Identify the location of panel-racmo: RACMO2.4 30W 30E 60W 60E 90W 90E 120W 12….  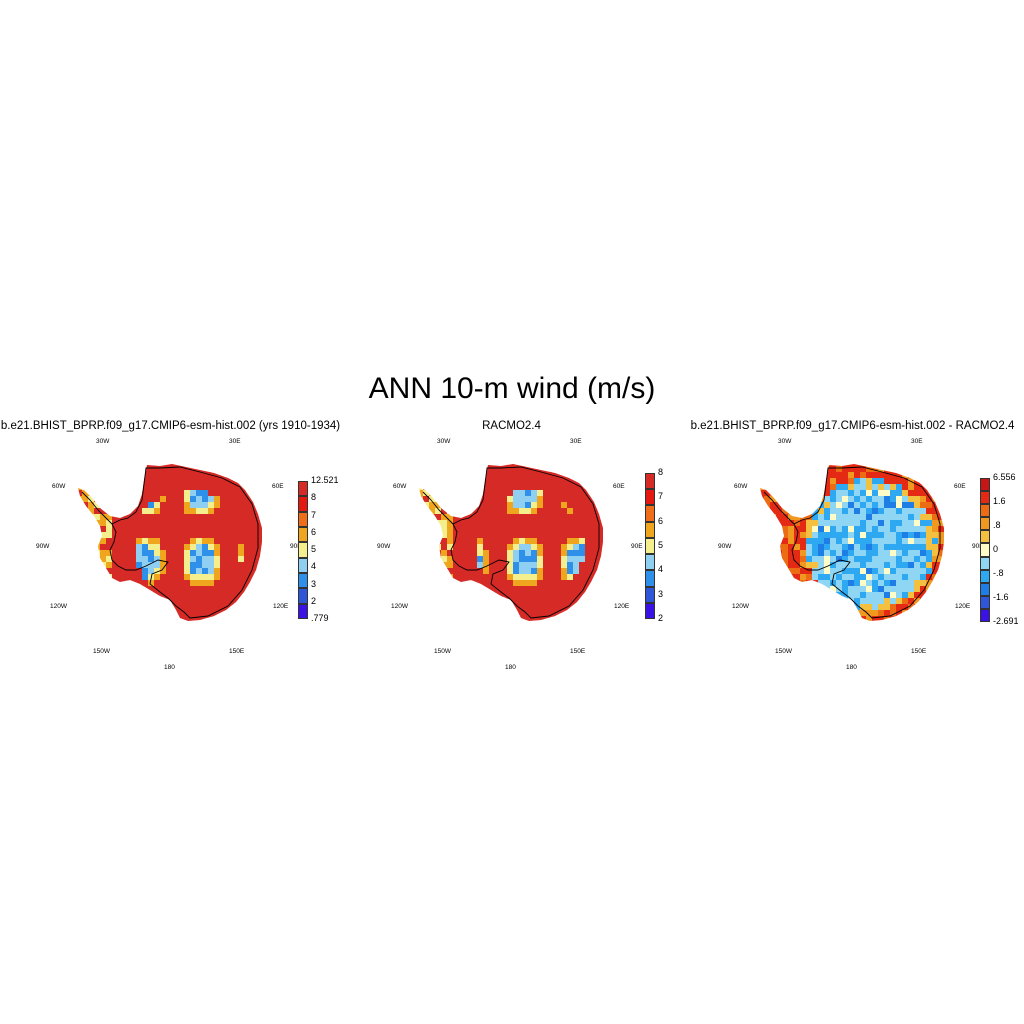
(511, 550).